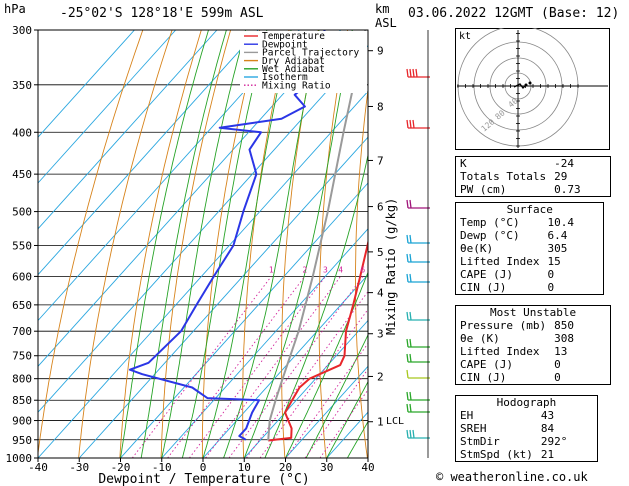 The image size is (629, 486). What do you see at coordinates (477, 248) in the screenshot?
I see `surface-label: θe(K)` at bounding box center [477, 248].